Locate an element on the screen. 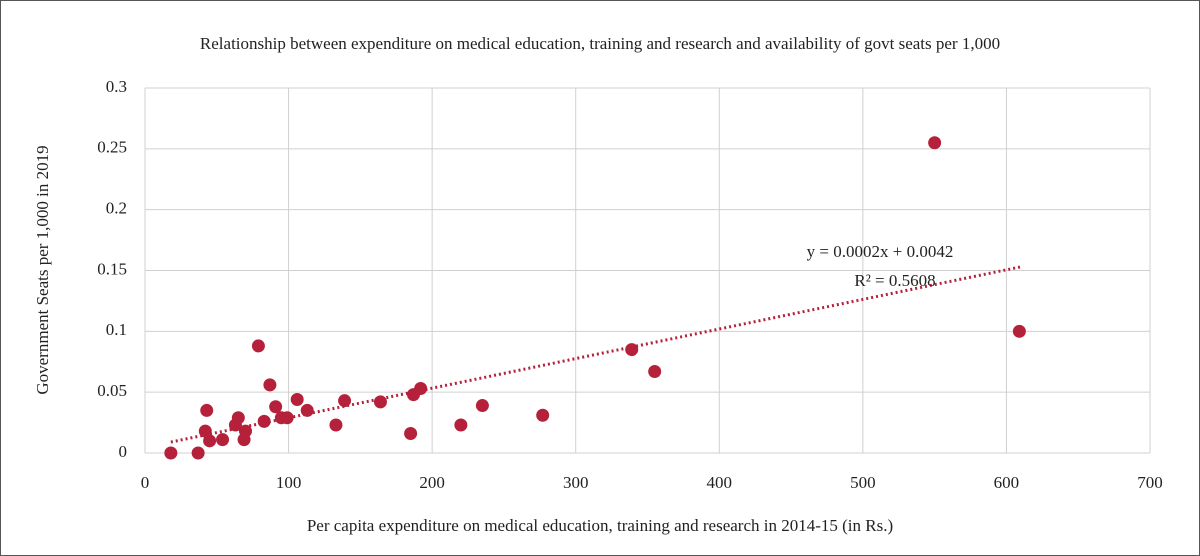 This screenshot has height=556, width=1200. x-tick-label: 400 is located at coordinates (720, 482).